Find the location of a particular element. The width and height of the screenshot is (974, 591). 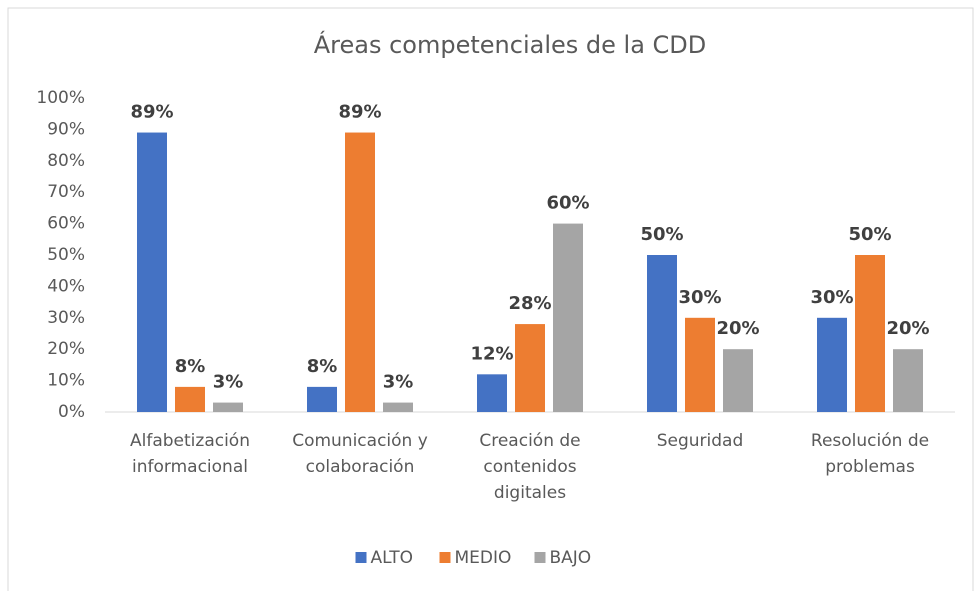

y-tick-label: 40% is located at coordinates (66, 286).